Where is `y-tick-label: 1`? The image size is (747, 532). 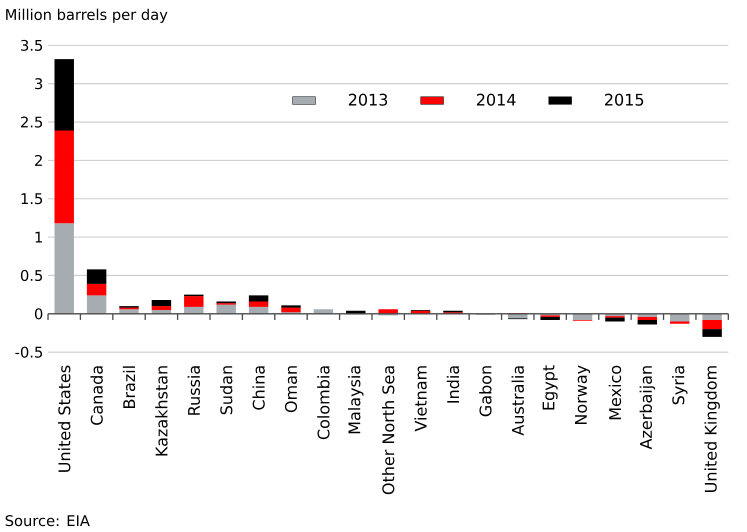 y-tick-label: 1 is located at coordinates (39, 237).